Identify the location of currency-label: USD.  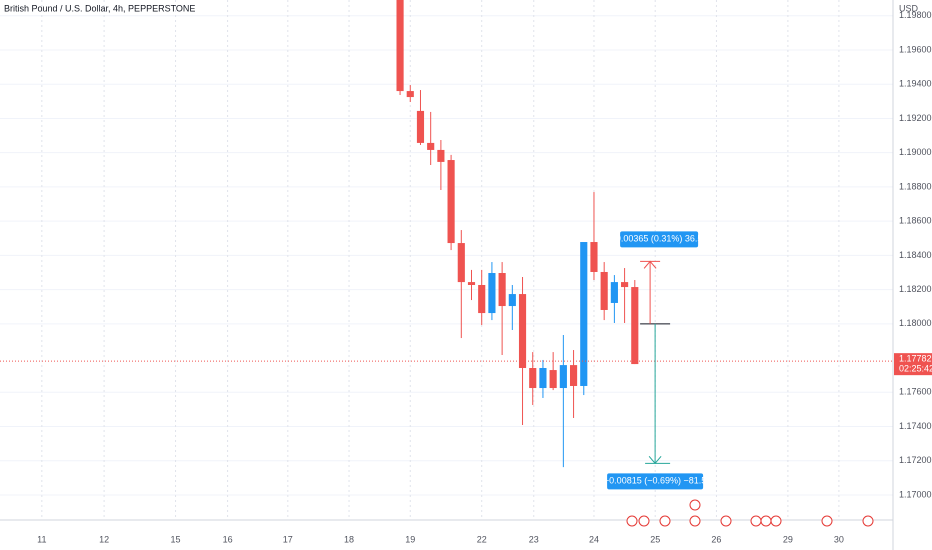
(909, 8).